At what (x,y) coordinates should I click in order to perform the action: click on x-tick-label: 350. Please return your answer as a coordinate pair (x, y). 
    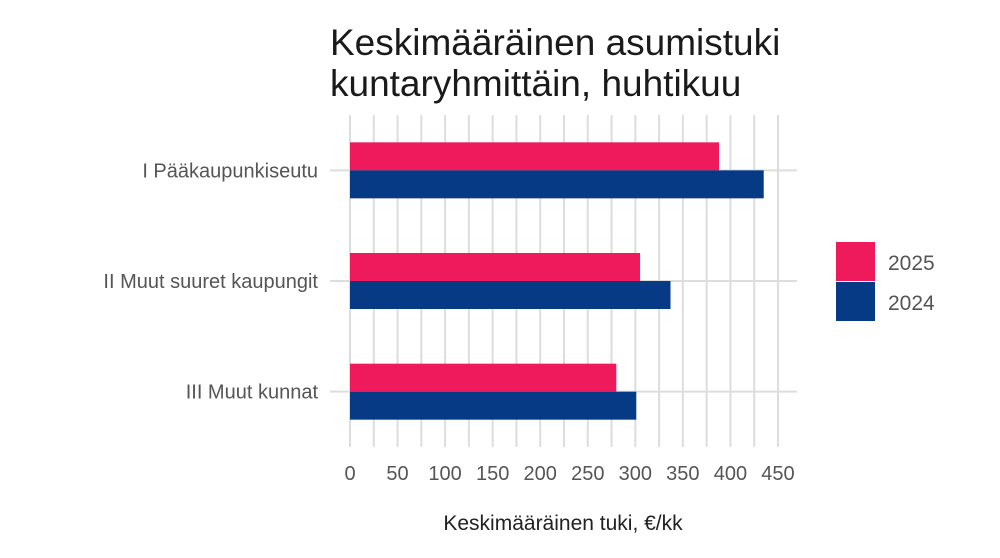
    Looking at the image, I should click on (682, 474).